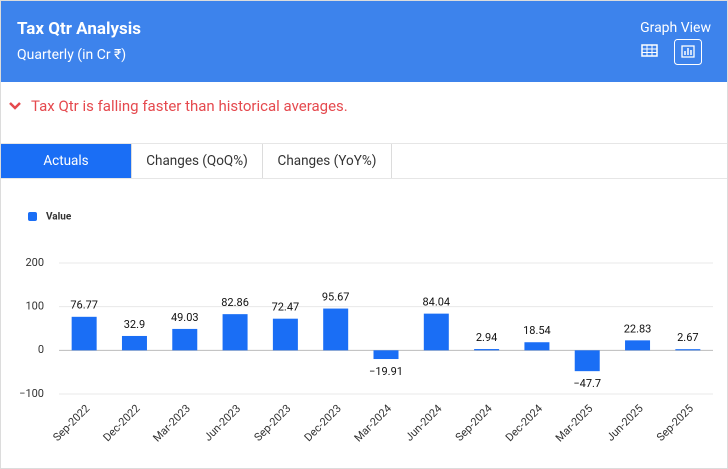  Describe the element at coordinates (486, 337) in the screenshot. I see `value-label: 2.94` at that location.